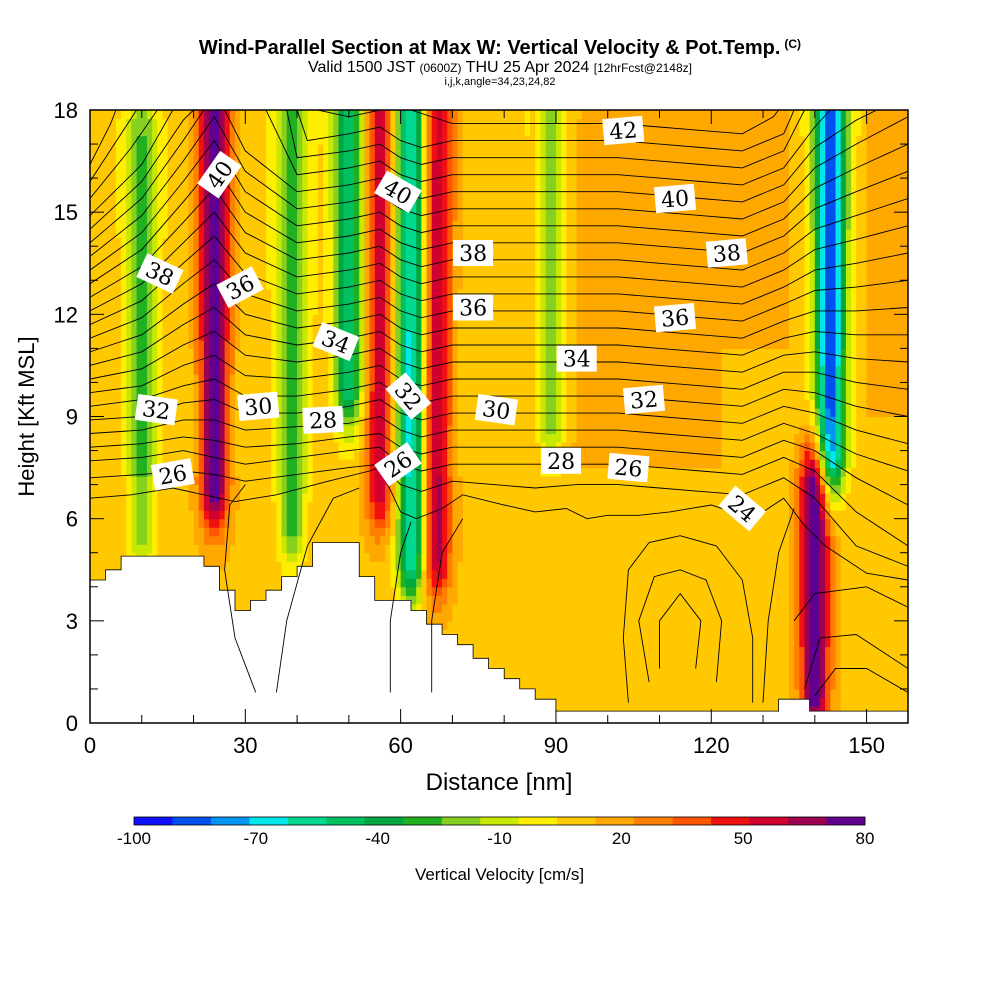 Image resolution: width=1000 pixels, height=1000 pixels. I want to click on isentrope-label: 28, so click(323, 420).